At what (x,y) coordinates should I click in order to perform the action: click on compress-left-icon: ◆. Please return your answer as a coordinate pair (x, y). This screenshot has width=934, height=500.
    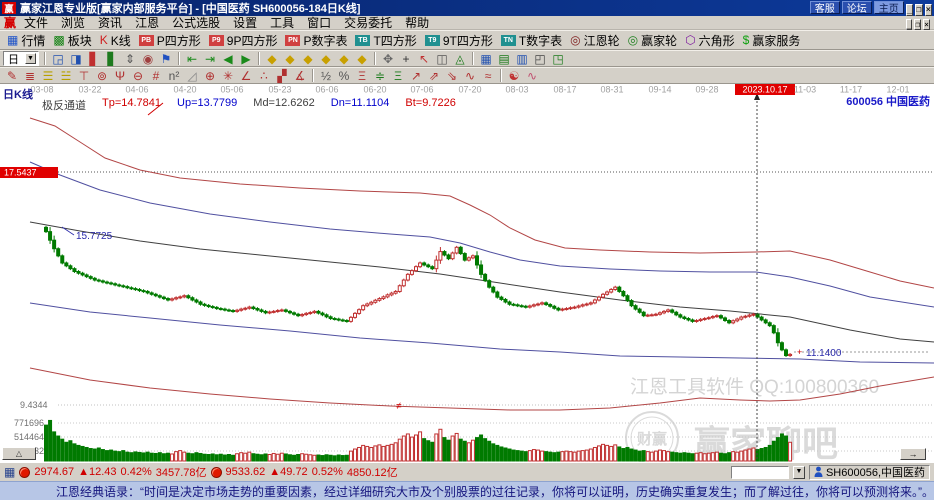
    Looking at the image, I should click on (272, 58).